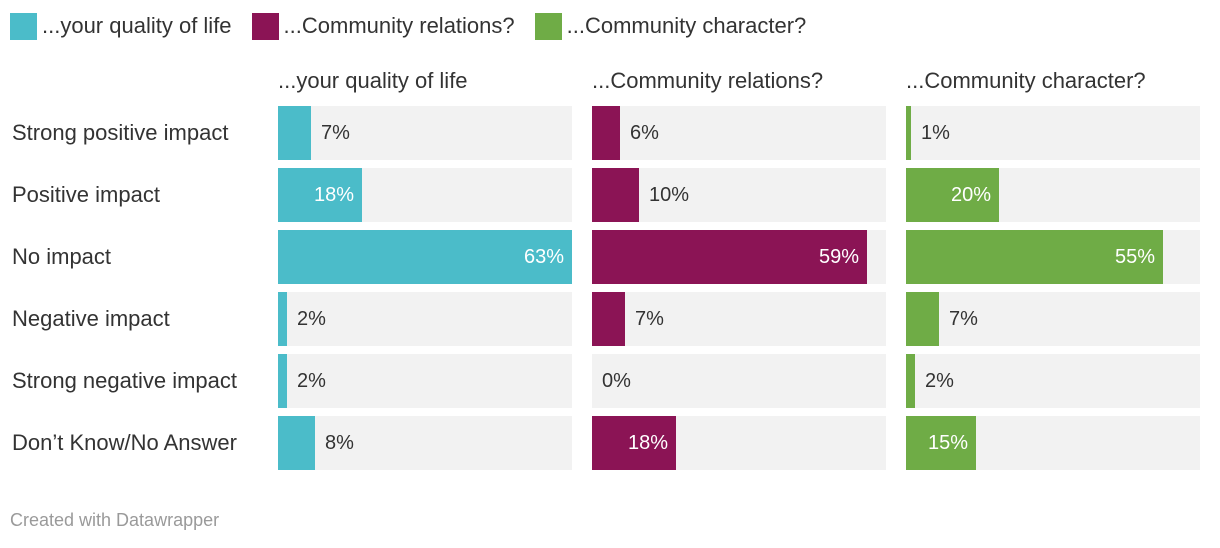  I want to click on legend-item-quality-of-life: ...your quality of life, so click(121, 26).